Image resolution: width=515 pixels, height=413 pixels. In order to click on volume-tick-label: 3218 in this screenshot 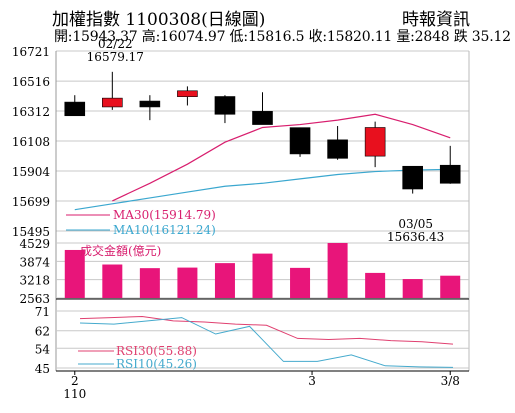, I will do `click(34, 281)`.